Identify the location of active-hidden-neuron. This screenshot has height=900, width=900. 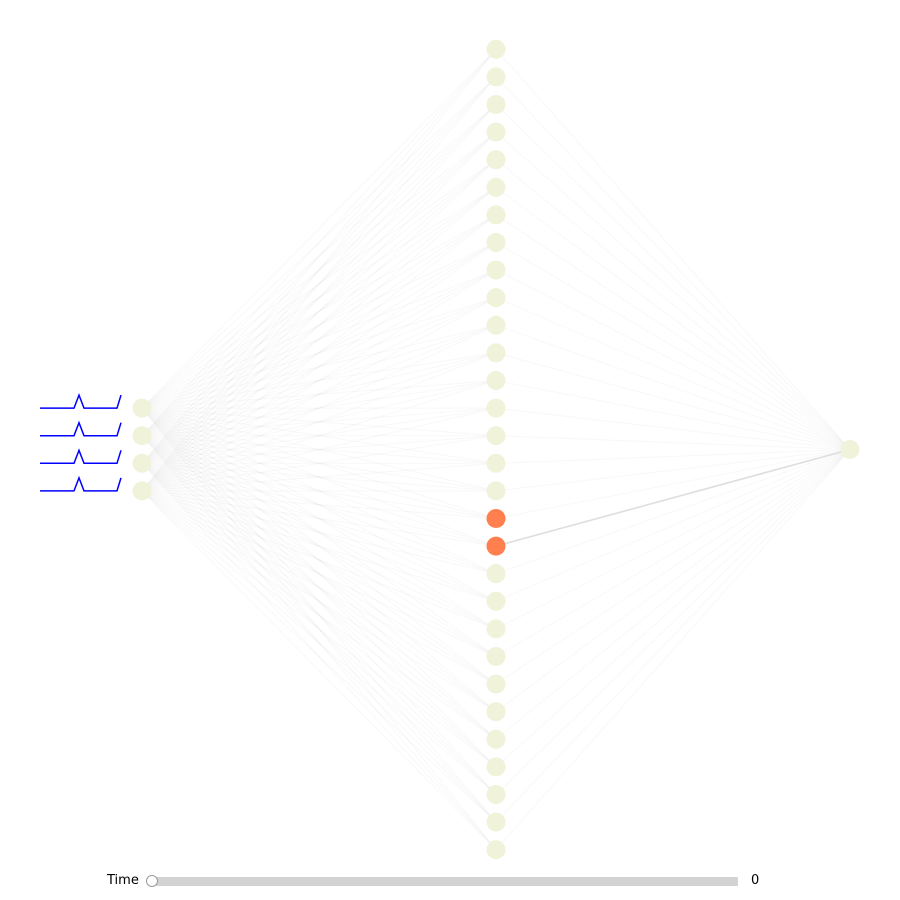
(496, 518).